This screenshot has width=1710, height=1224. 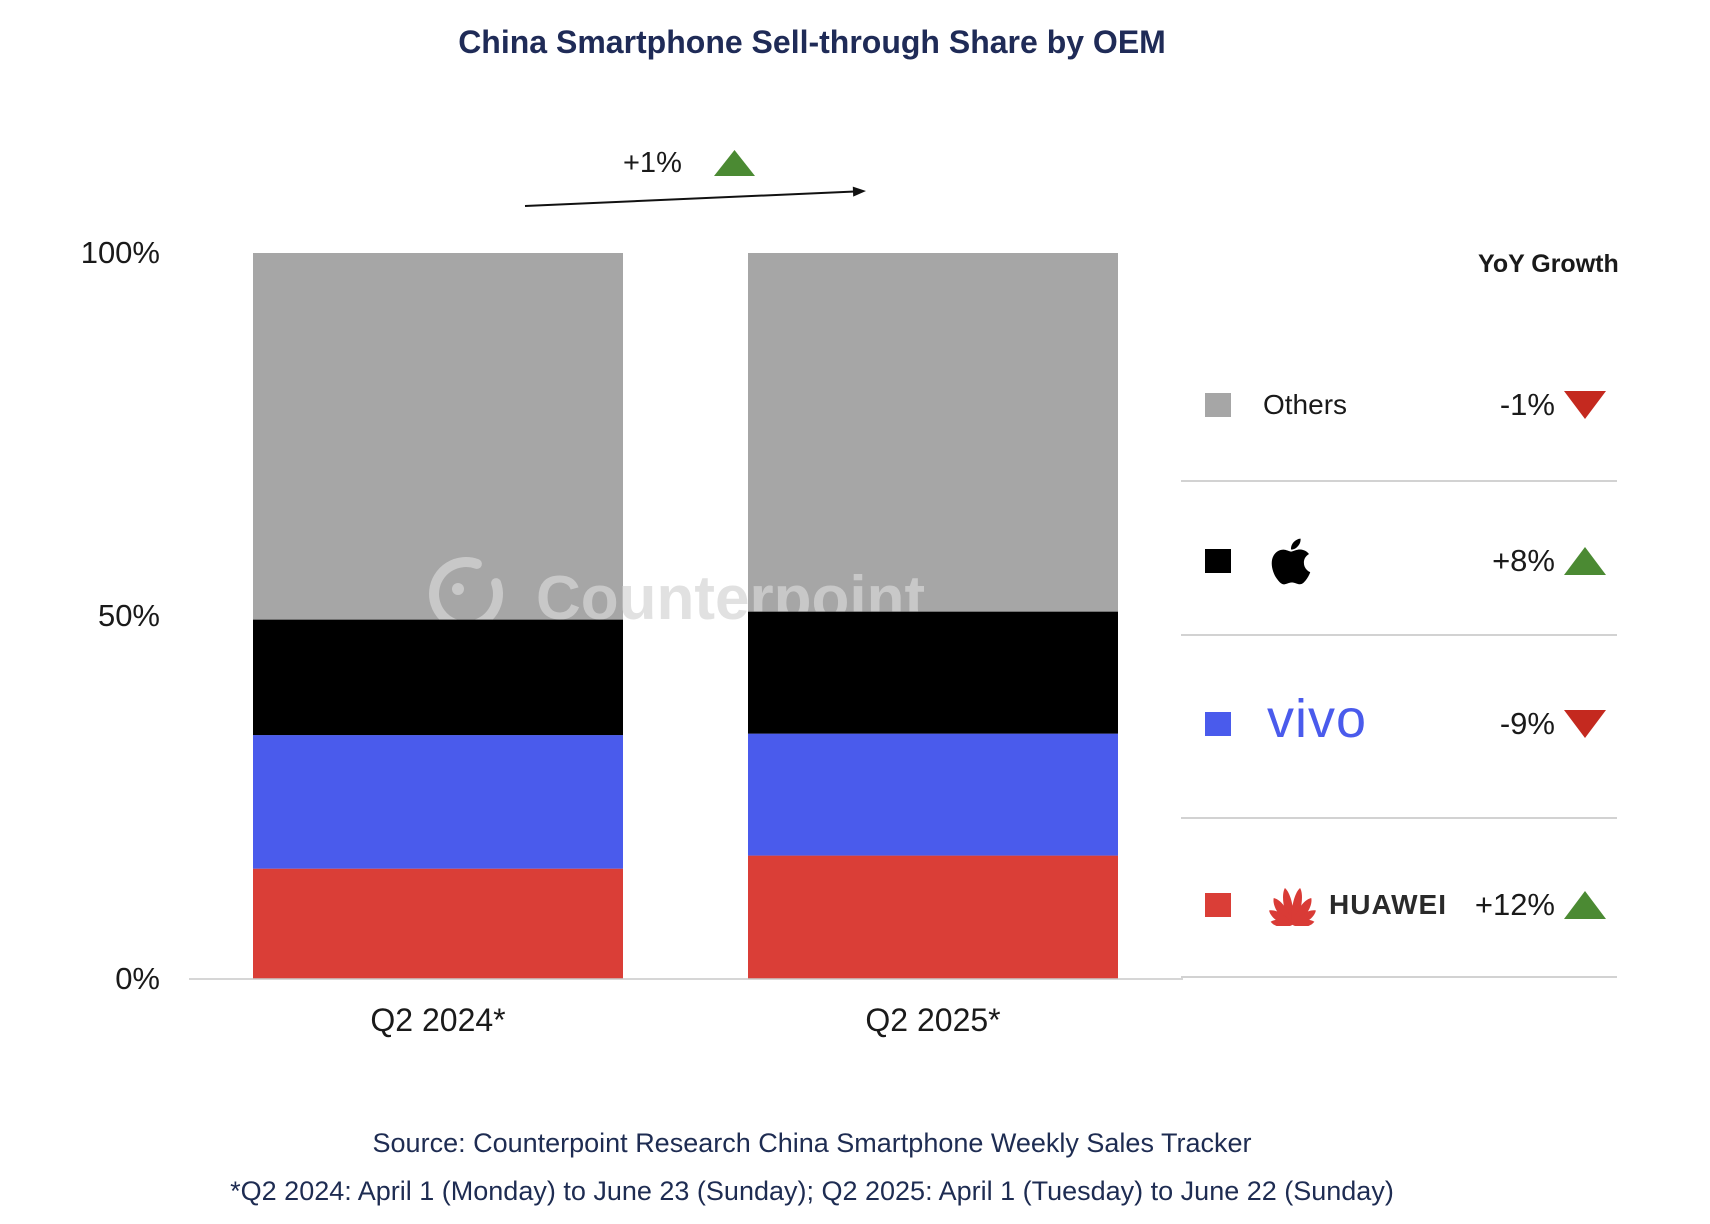 What do you see at coordinates (1400, 405) in the screenshot?
I see `legend-row-others: Others -1%` at bounding box center [1400, 405].